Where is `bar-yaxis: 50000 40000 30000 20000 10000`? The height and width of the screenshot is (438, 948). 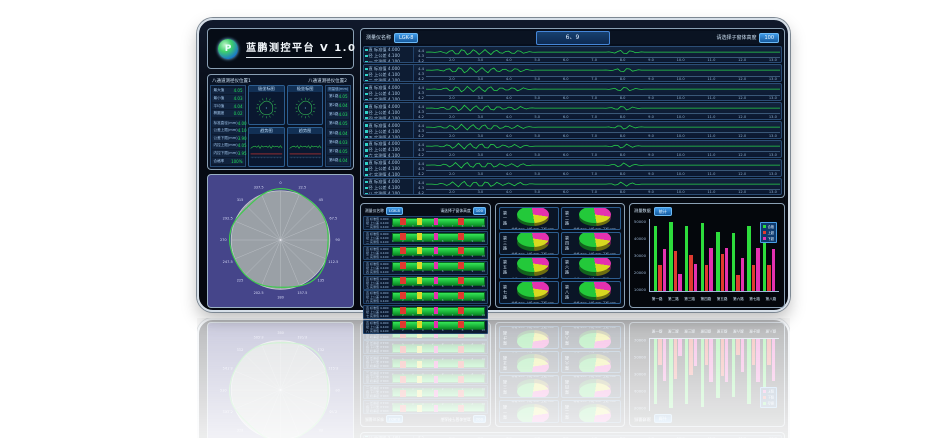
bar-yaxis: 50000 40000 30000 20000 10000 is located at coordinates (639, 255).